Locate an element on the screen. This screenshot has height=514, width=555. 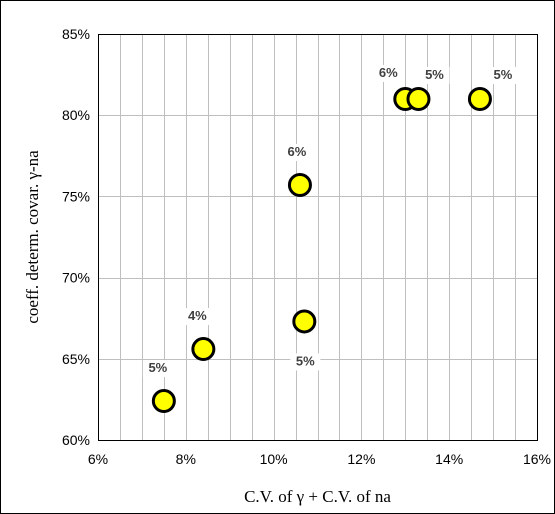
y-tick-label: 65% is located at coordinates (76, 359).